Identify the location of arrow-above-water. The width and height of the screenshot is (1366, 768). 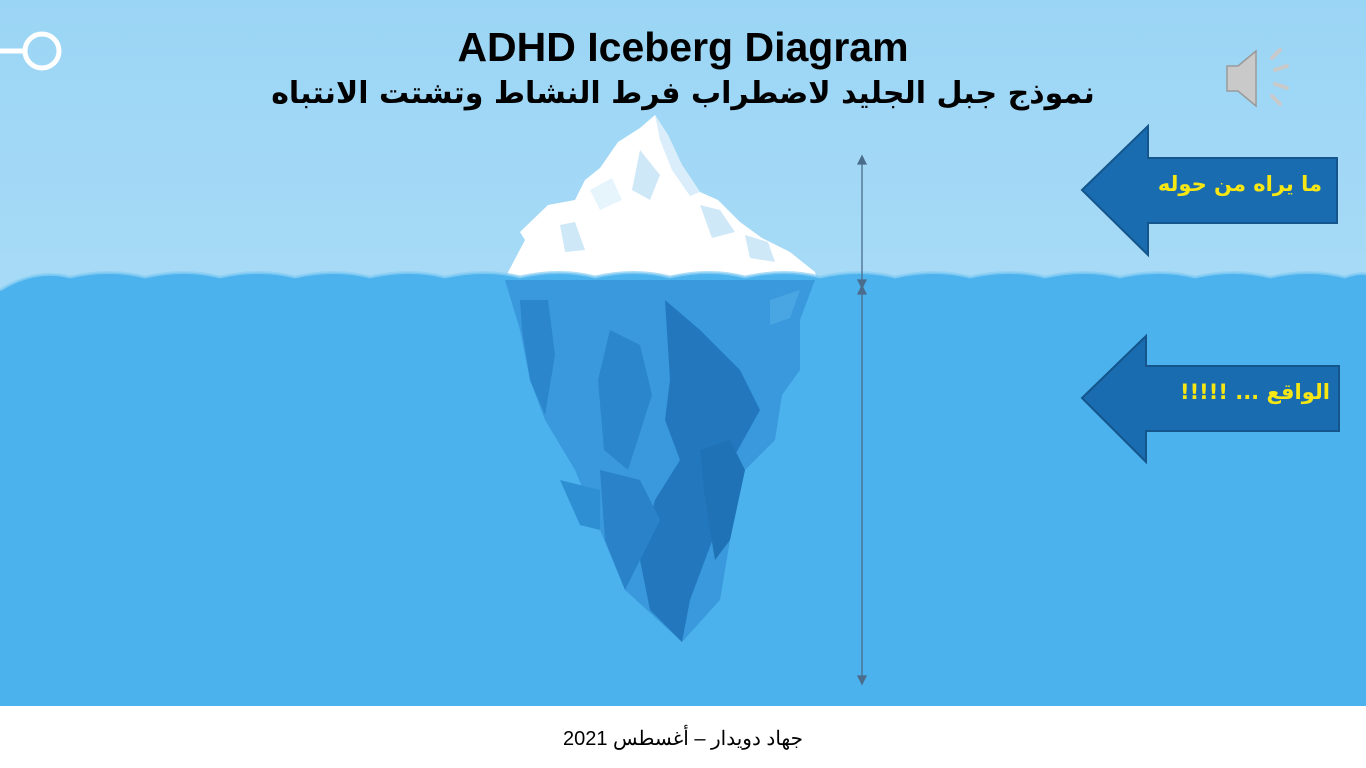
(1209, 190).